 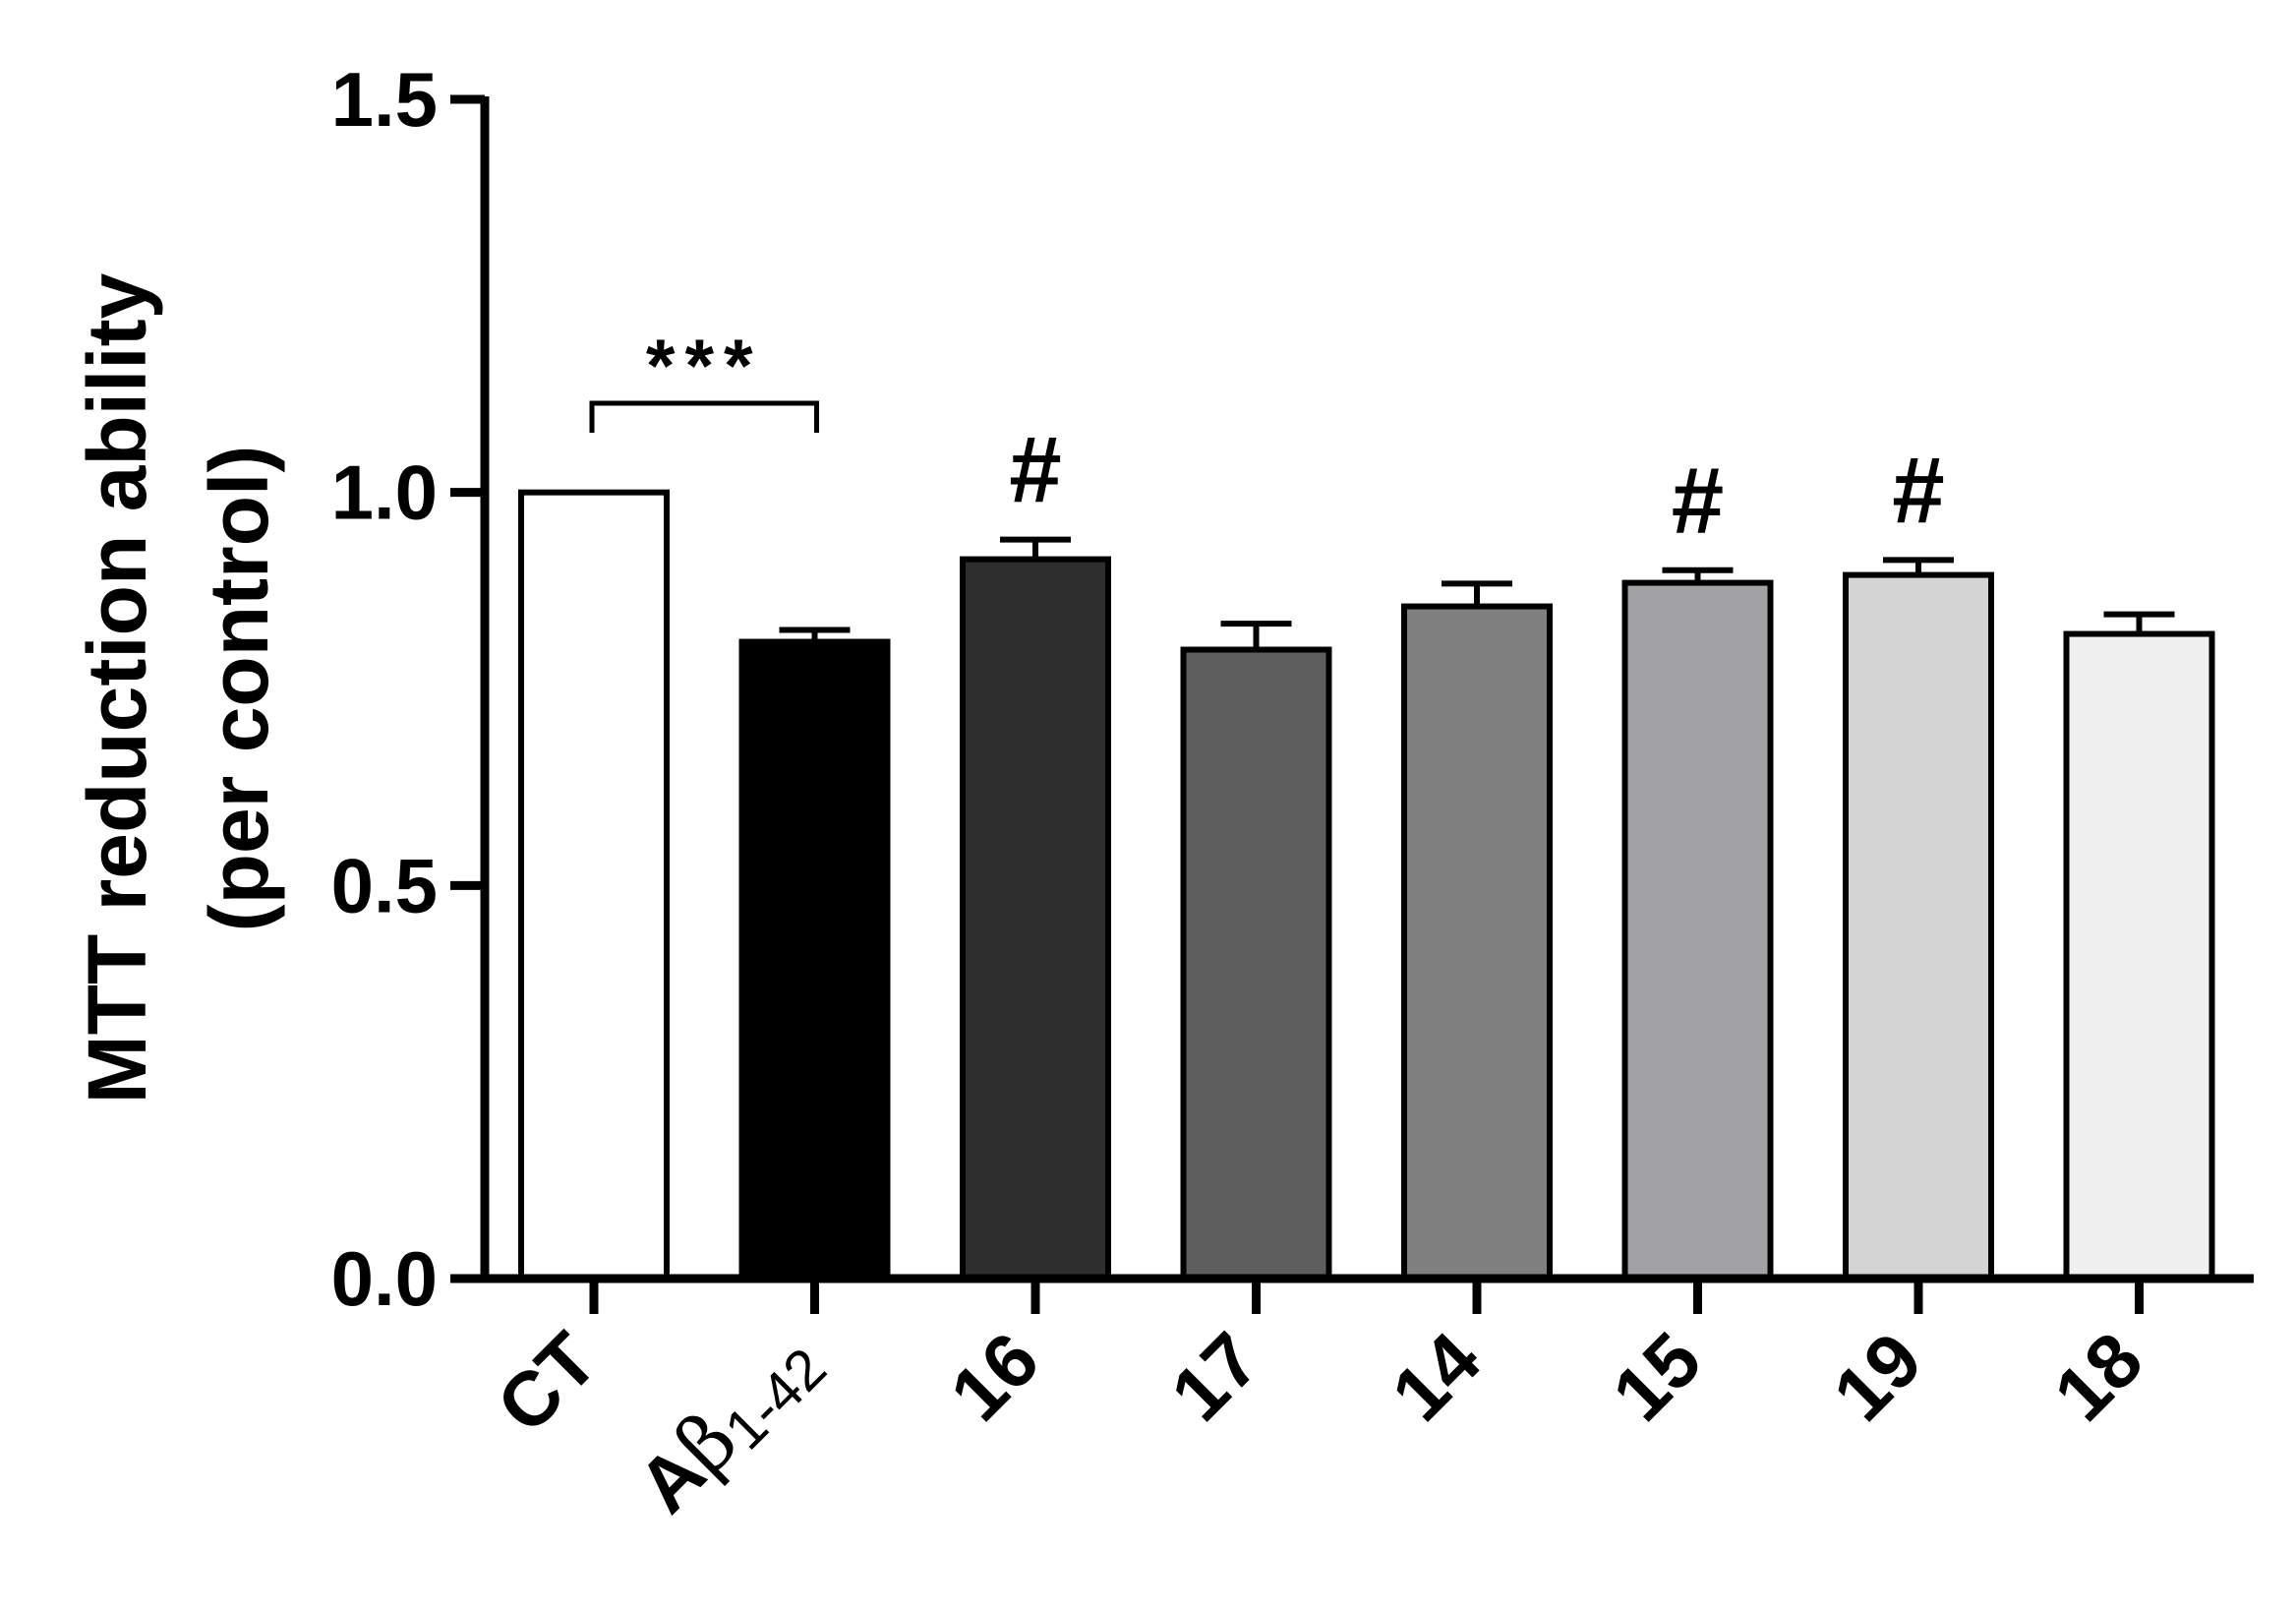 I want to click on annotation-3: #, so click(x=1035, y=470).